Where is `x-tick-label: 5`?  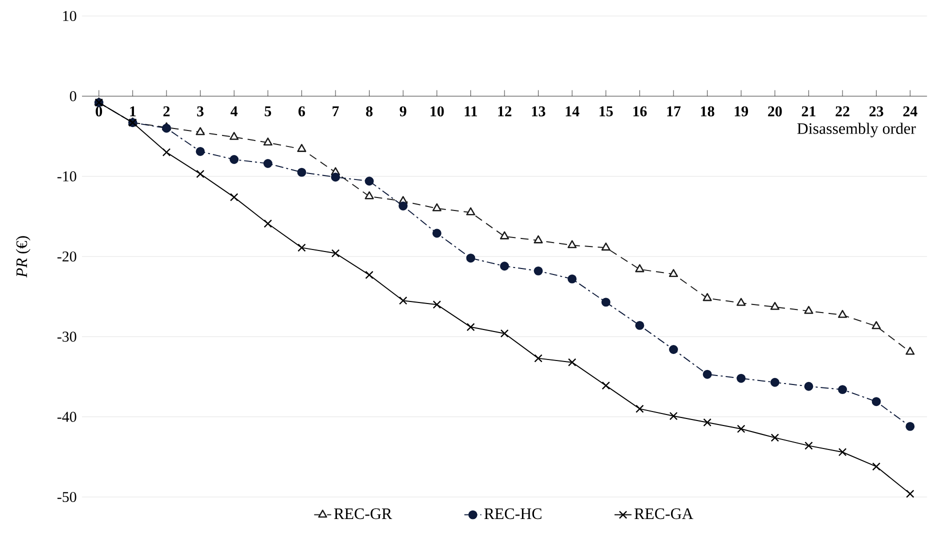
x-tick-label: 5 is located at coordinates (268, 111).